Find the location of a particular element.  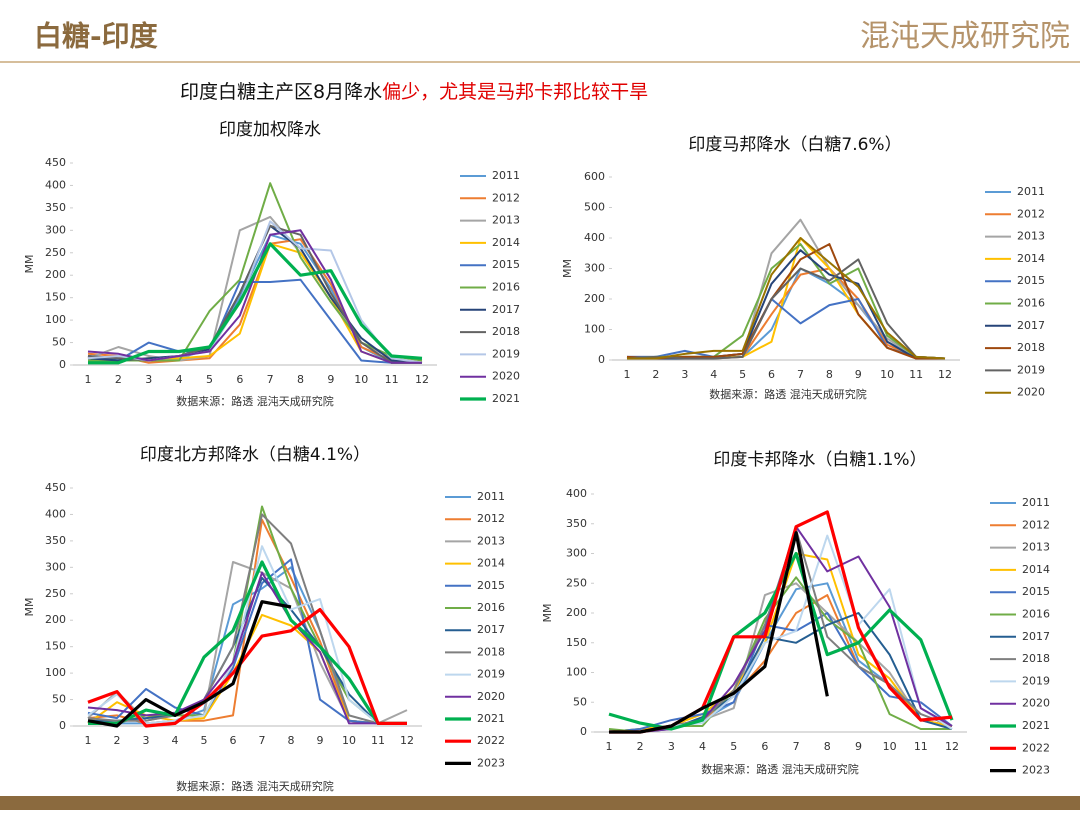

chart-title: 印度马邦降水（白糖7.6%） is located at coordinates (794, 145).